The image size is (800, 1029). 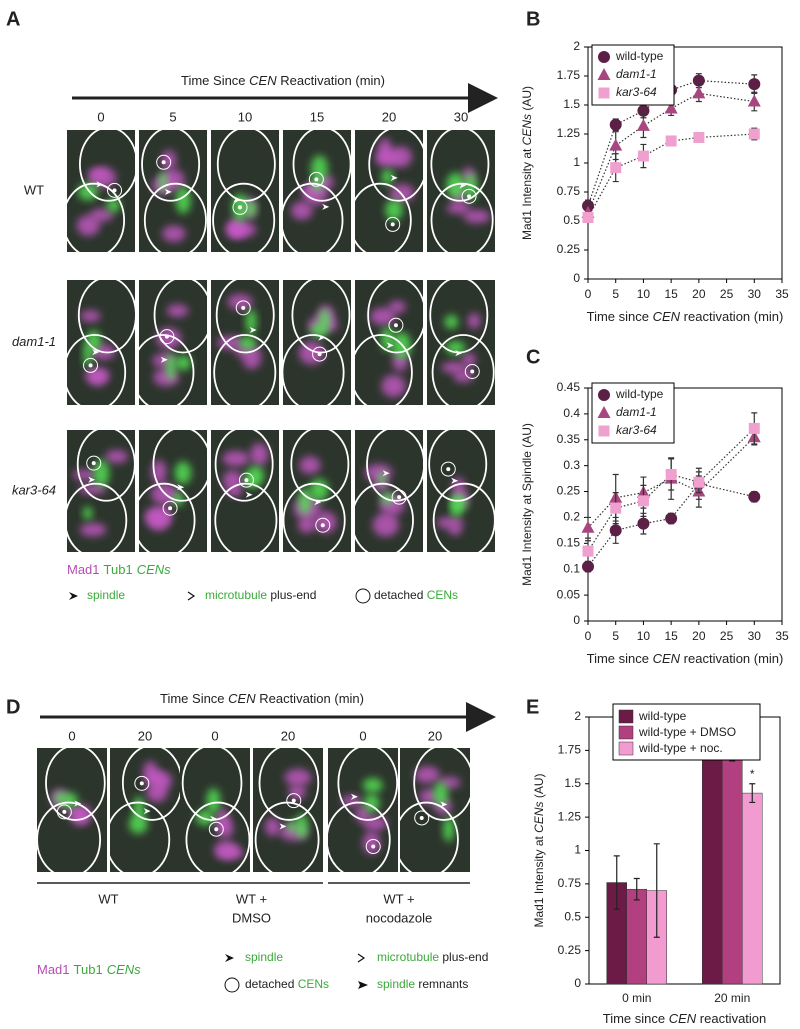 What do you see at coordinates (569, 594) in the screenshot?
I see `y-tick-label: 0.05` at bounding box center [569, 594].